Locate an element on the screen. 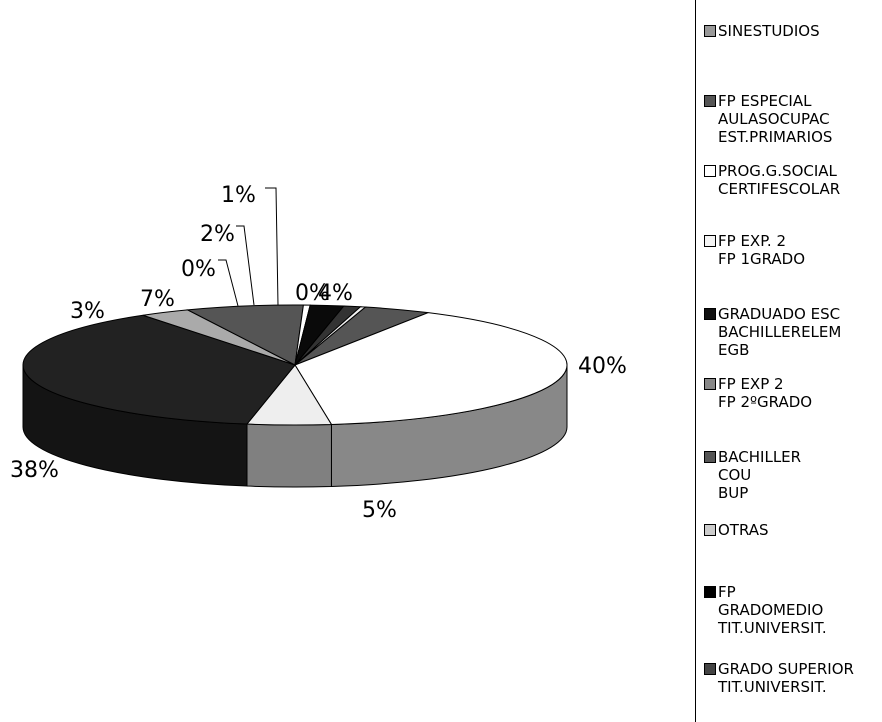 The width and height of the screenshot is (882, 722). pct-label-7: 2% is located at coordinates (217, 234).